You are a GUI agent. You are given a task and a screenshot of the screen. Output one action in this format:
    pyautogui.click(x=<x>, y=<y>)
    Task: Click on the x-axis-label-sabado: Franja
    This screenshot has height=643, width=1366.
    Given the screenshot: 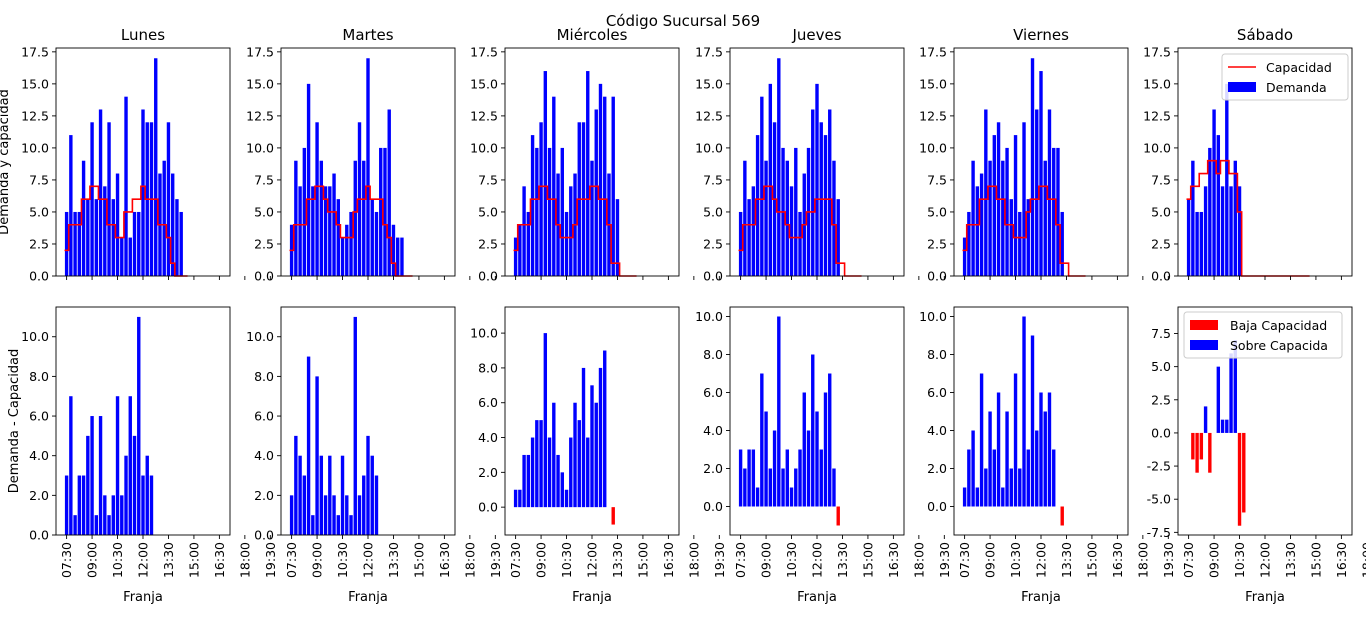 What is the action you would take?
    pyautogui.click(x=1265, y=597)
    